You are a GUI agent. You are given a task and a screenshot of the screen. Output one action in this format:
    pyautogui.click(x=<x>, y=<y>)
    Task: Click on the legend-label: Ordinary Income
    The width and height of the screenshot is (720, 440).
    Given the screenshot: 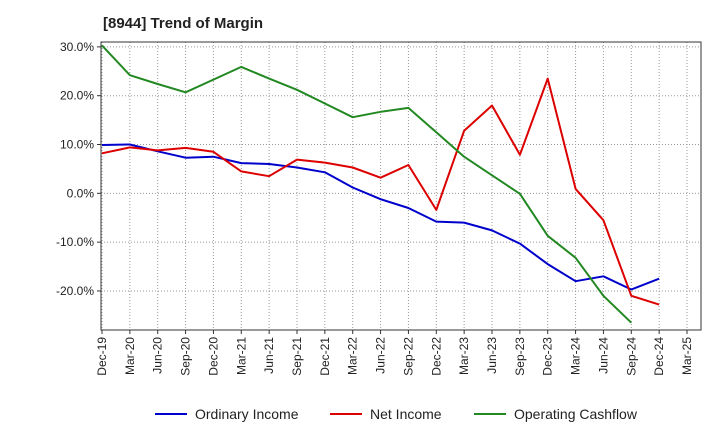 What is the action you would take?
    pyautogui.click(x=247, y=414)
    